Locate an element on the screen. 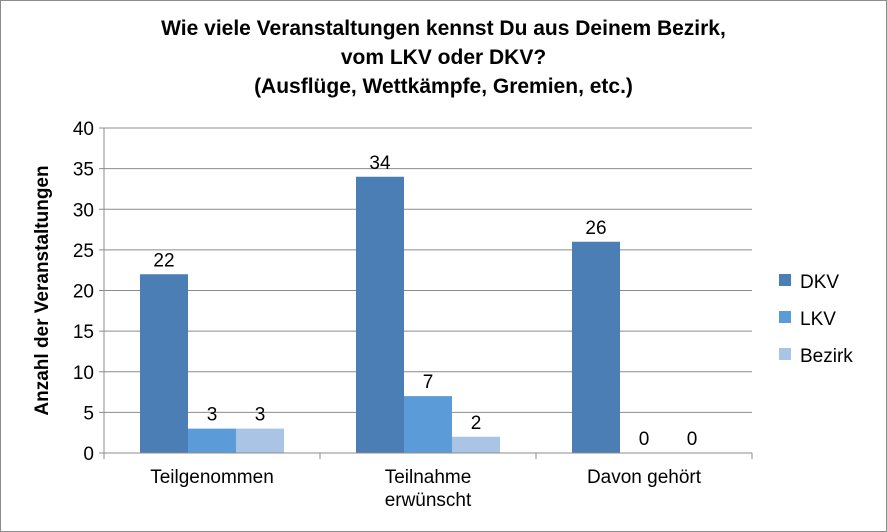  x-tick-label: Teilnahme is located at coordinates (428, 477).